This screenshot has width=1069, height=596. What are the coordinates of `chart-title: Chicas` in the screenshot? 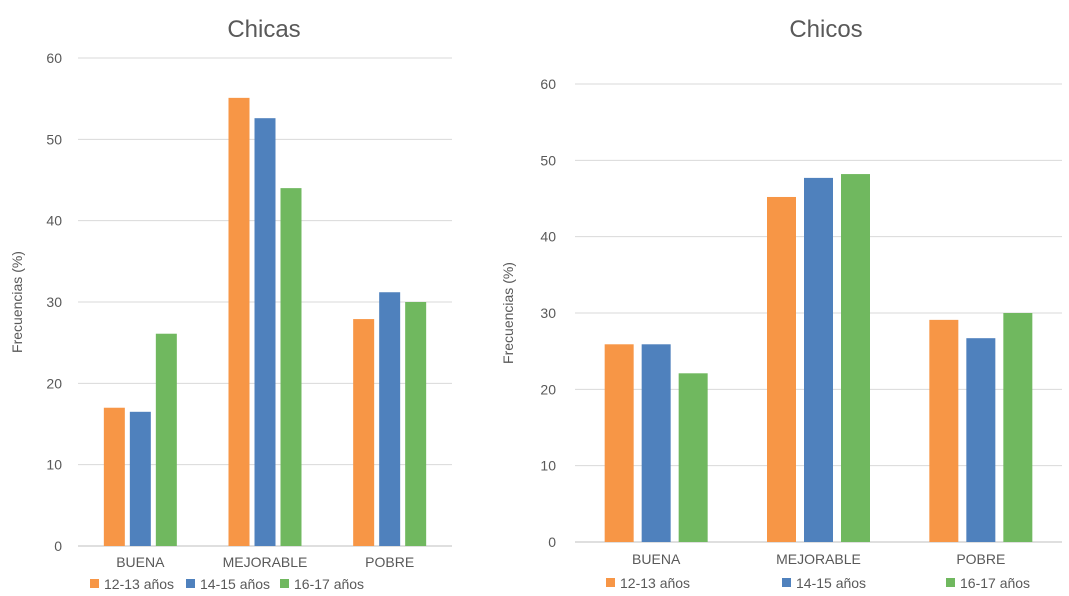 It's located at (263, 29).